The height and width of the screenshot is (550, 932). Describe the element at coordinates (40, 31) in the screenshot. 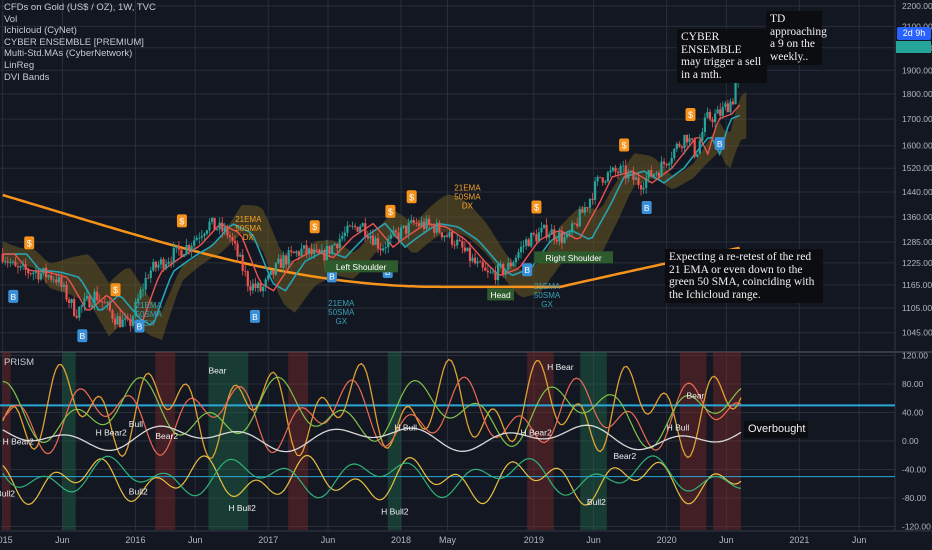

I see `legend-item-ichicloud: Ichicloud (CyNet)` at that location.